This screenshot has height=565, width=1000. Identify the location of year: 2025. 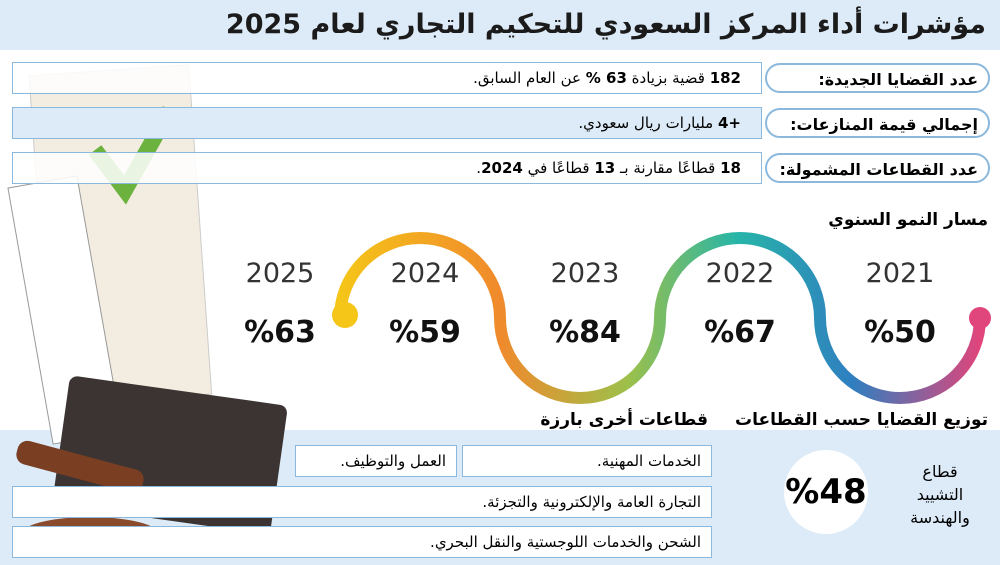
(280, 273).